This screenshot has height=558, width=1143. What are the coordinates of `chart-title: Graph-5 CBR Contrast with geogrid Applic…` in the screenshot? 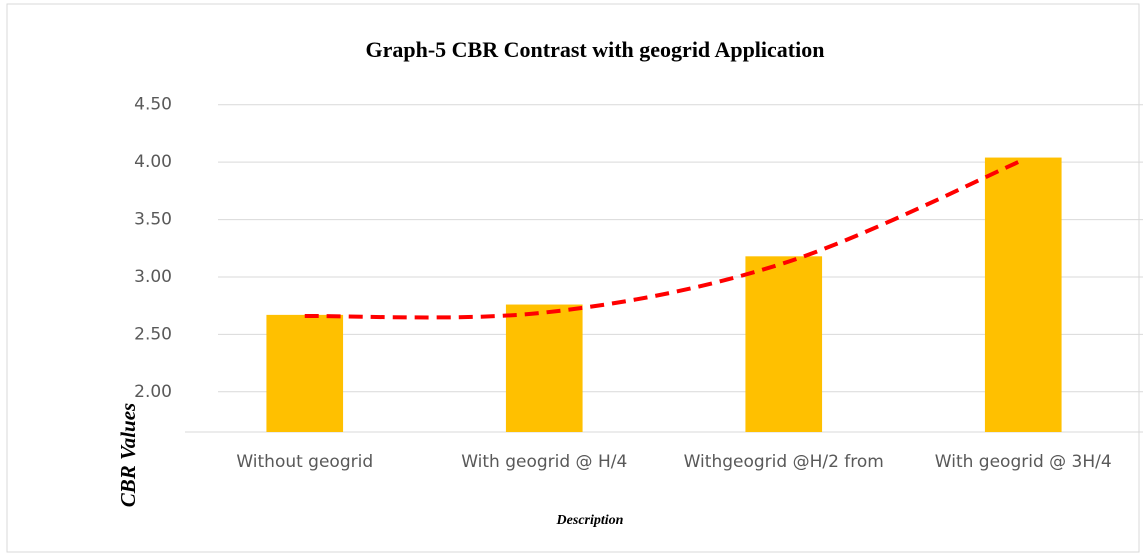 It's located at (595, 49).